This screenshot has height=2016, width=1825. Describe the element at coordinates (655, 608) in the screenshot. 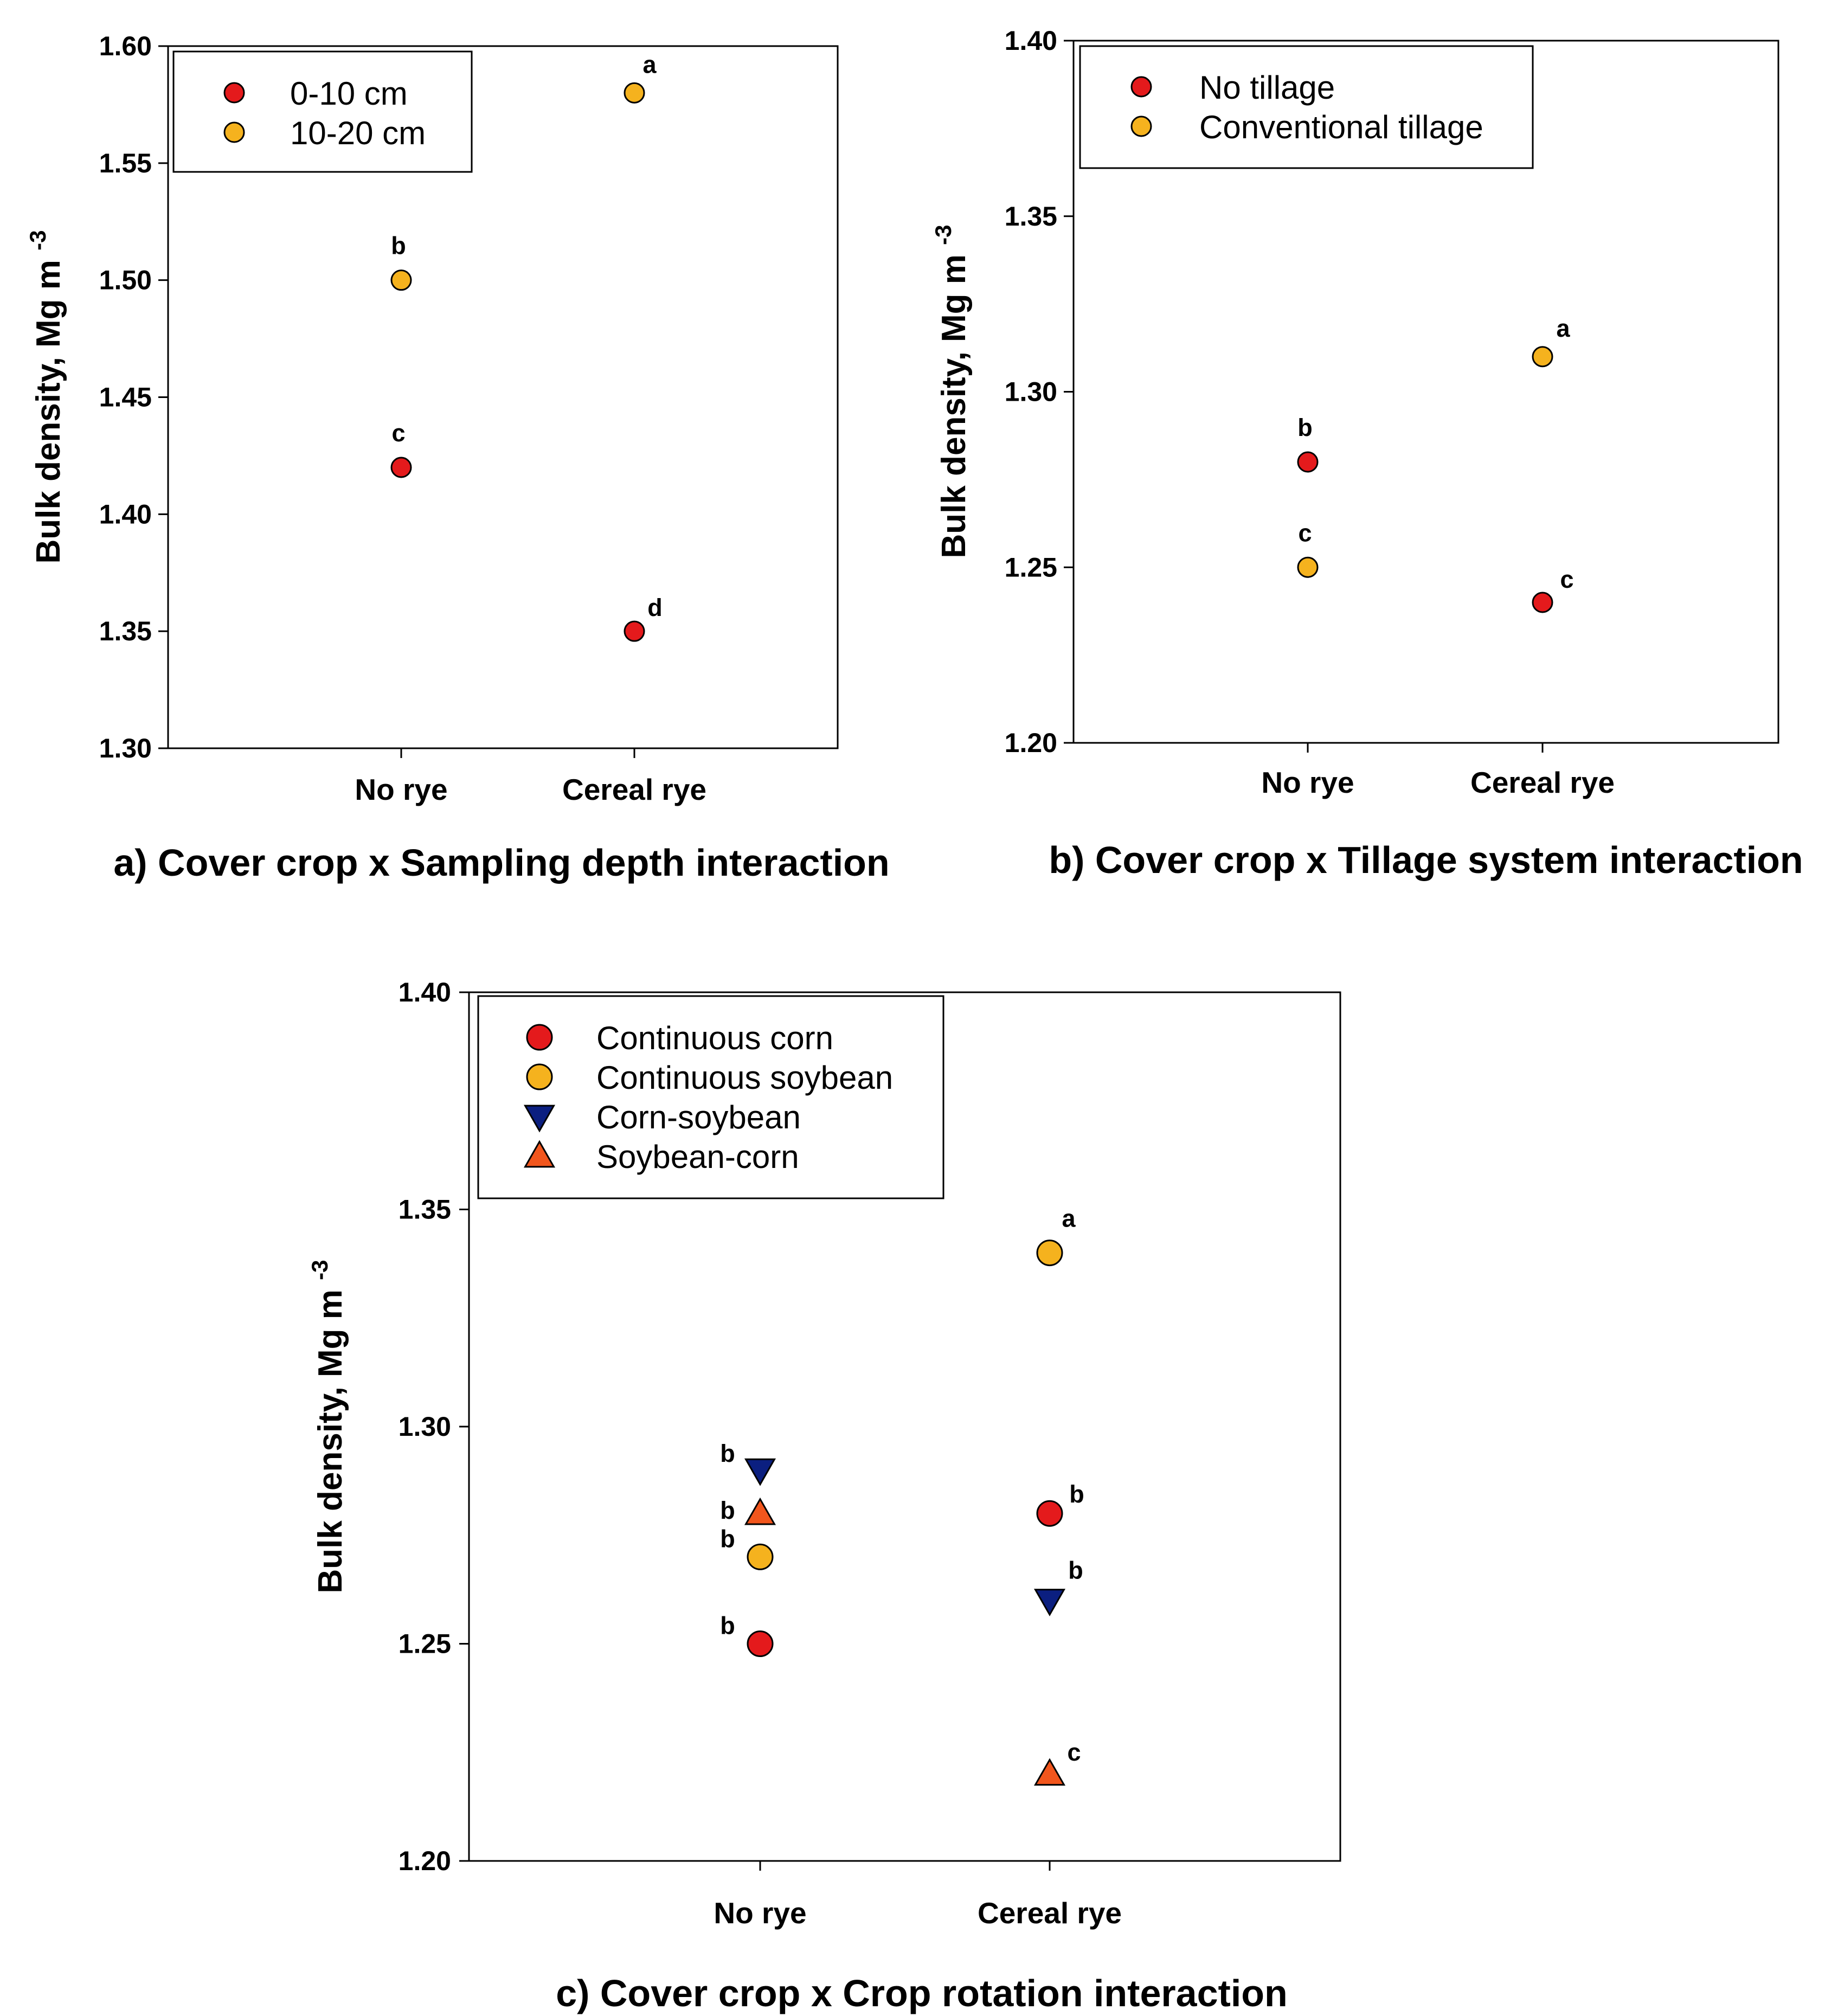

I see `significance-label: d` at that location.